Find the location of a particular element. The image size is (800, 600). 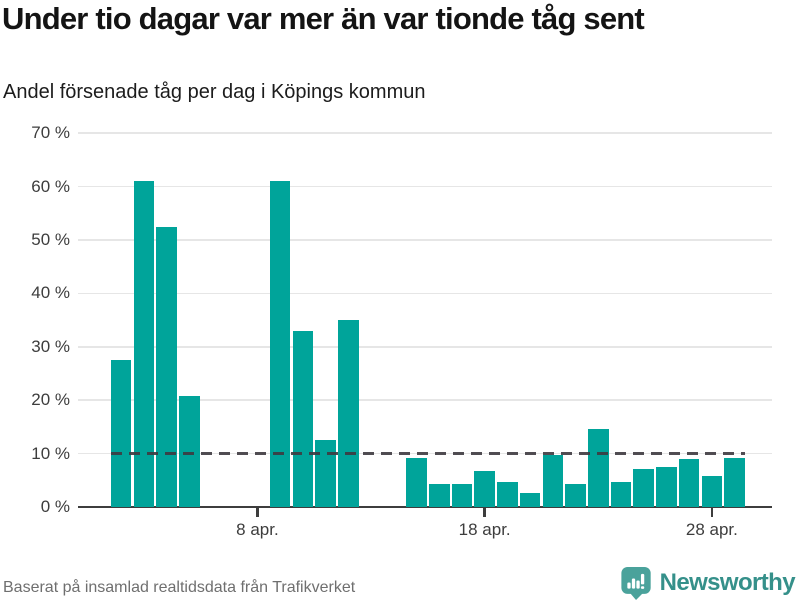

y-axis-label-0: 0 % is located at coordinates (55, 506).